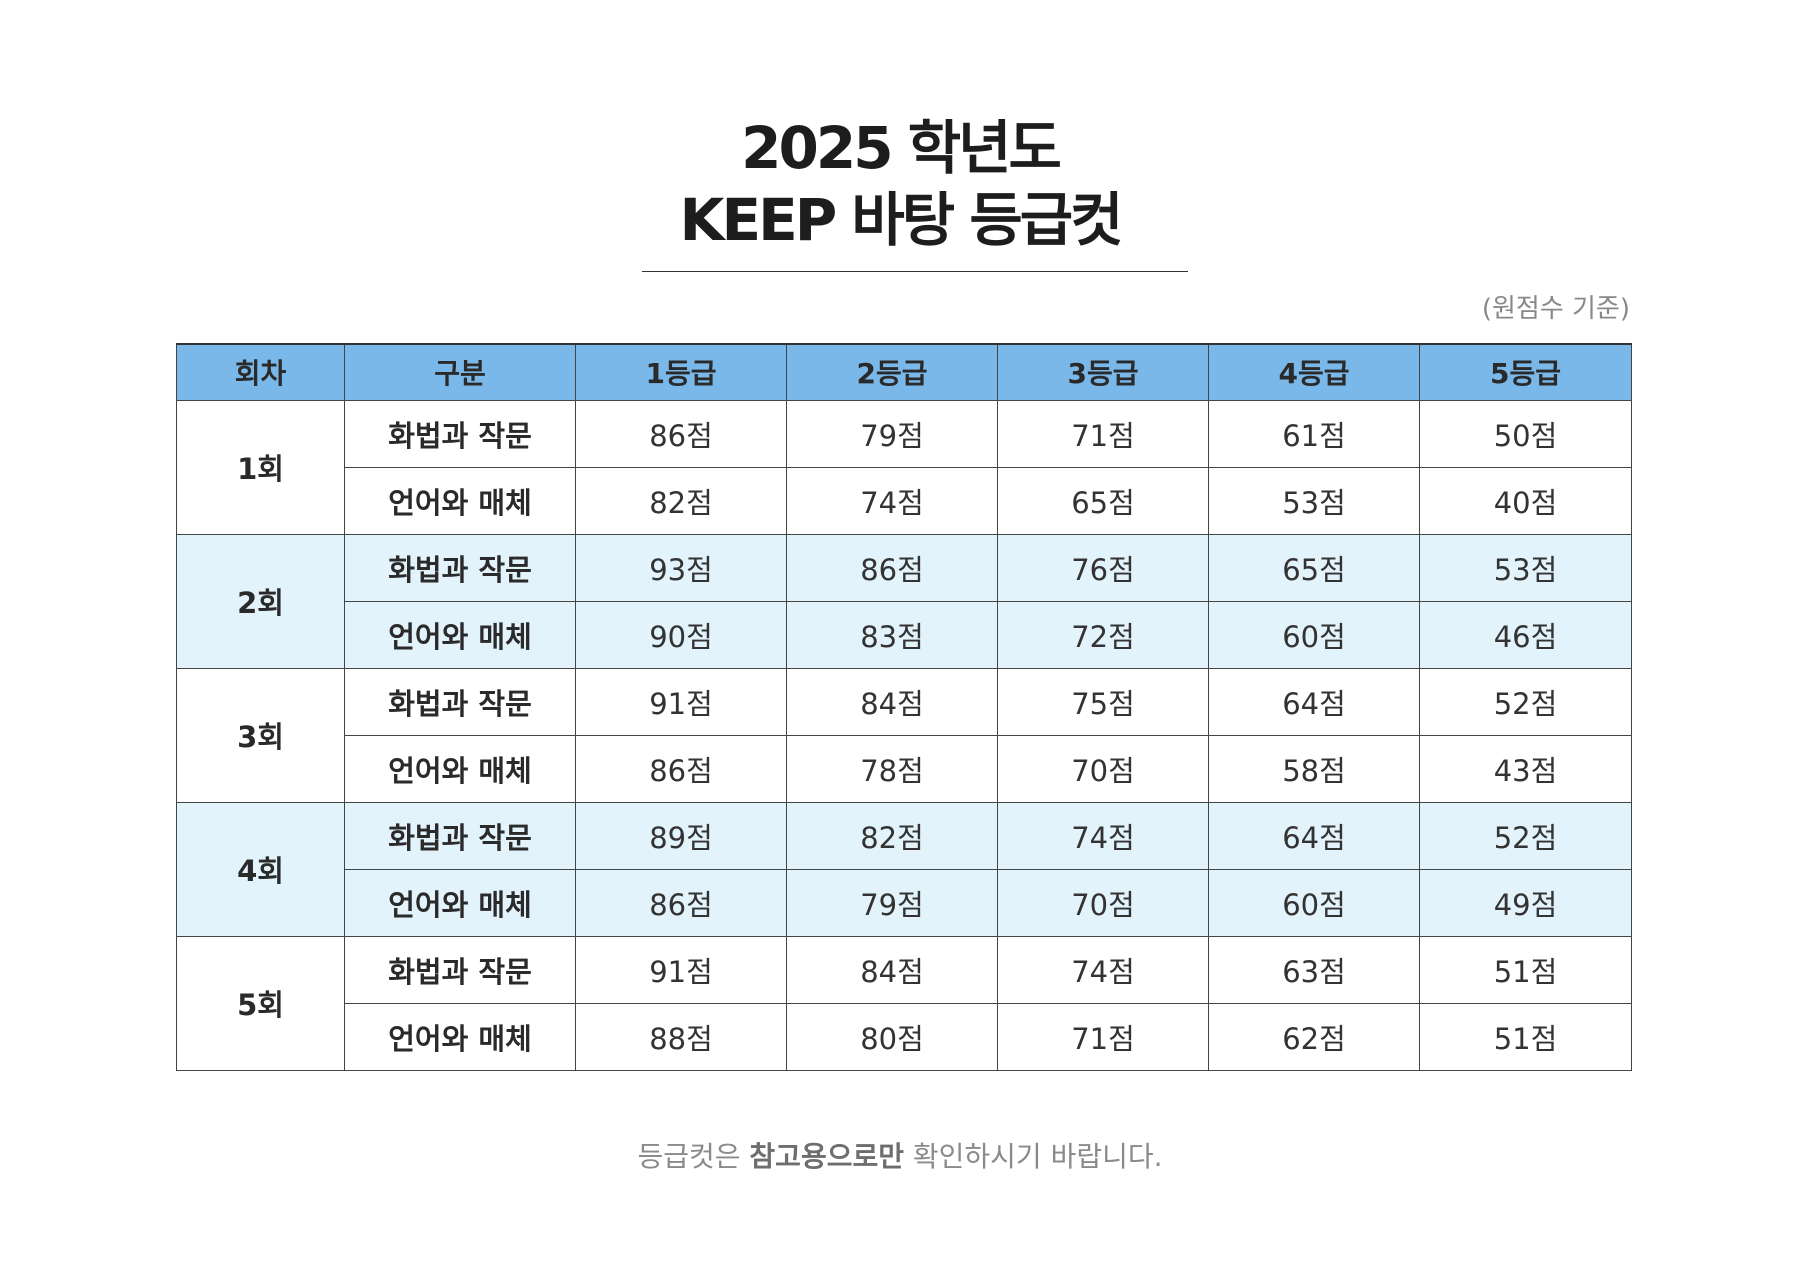 The height and width of the screenshot is (1283, 1800). I want to click on reference-disclaimer: 등급컷은 참고용으로만 확인하시기 바랍니다., so click(900, 1155).